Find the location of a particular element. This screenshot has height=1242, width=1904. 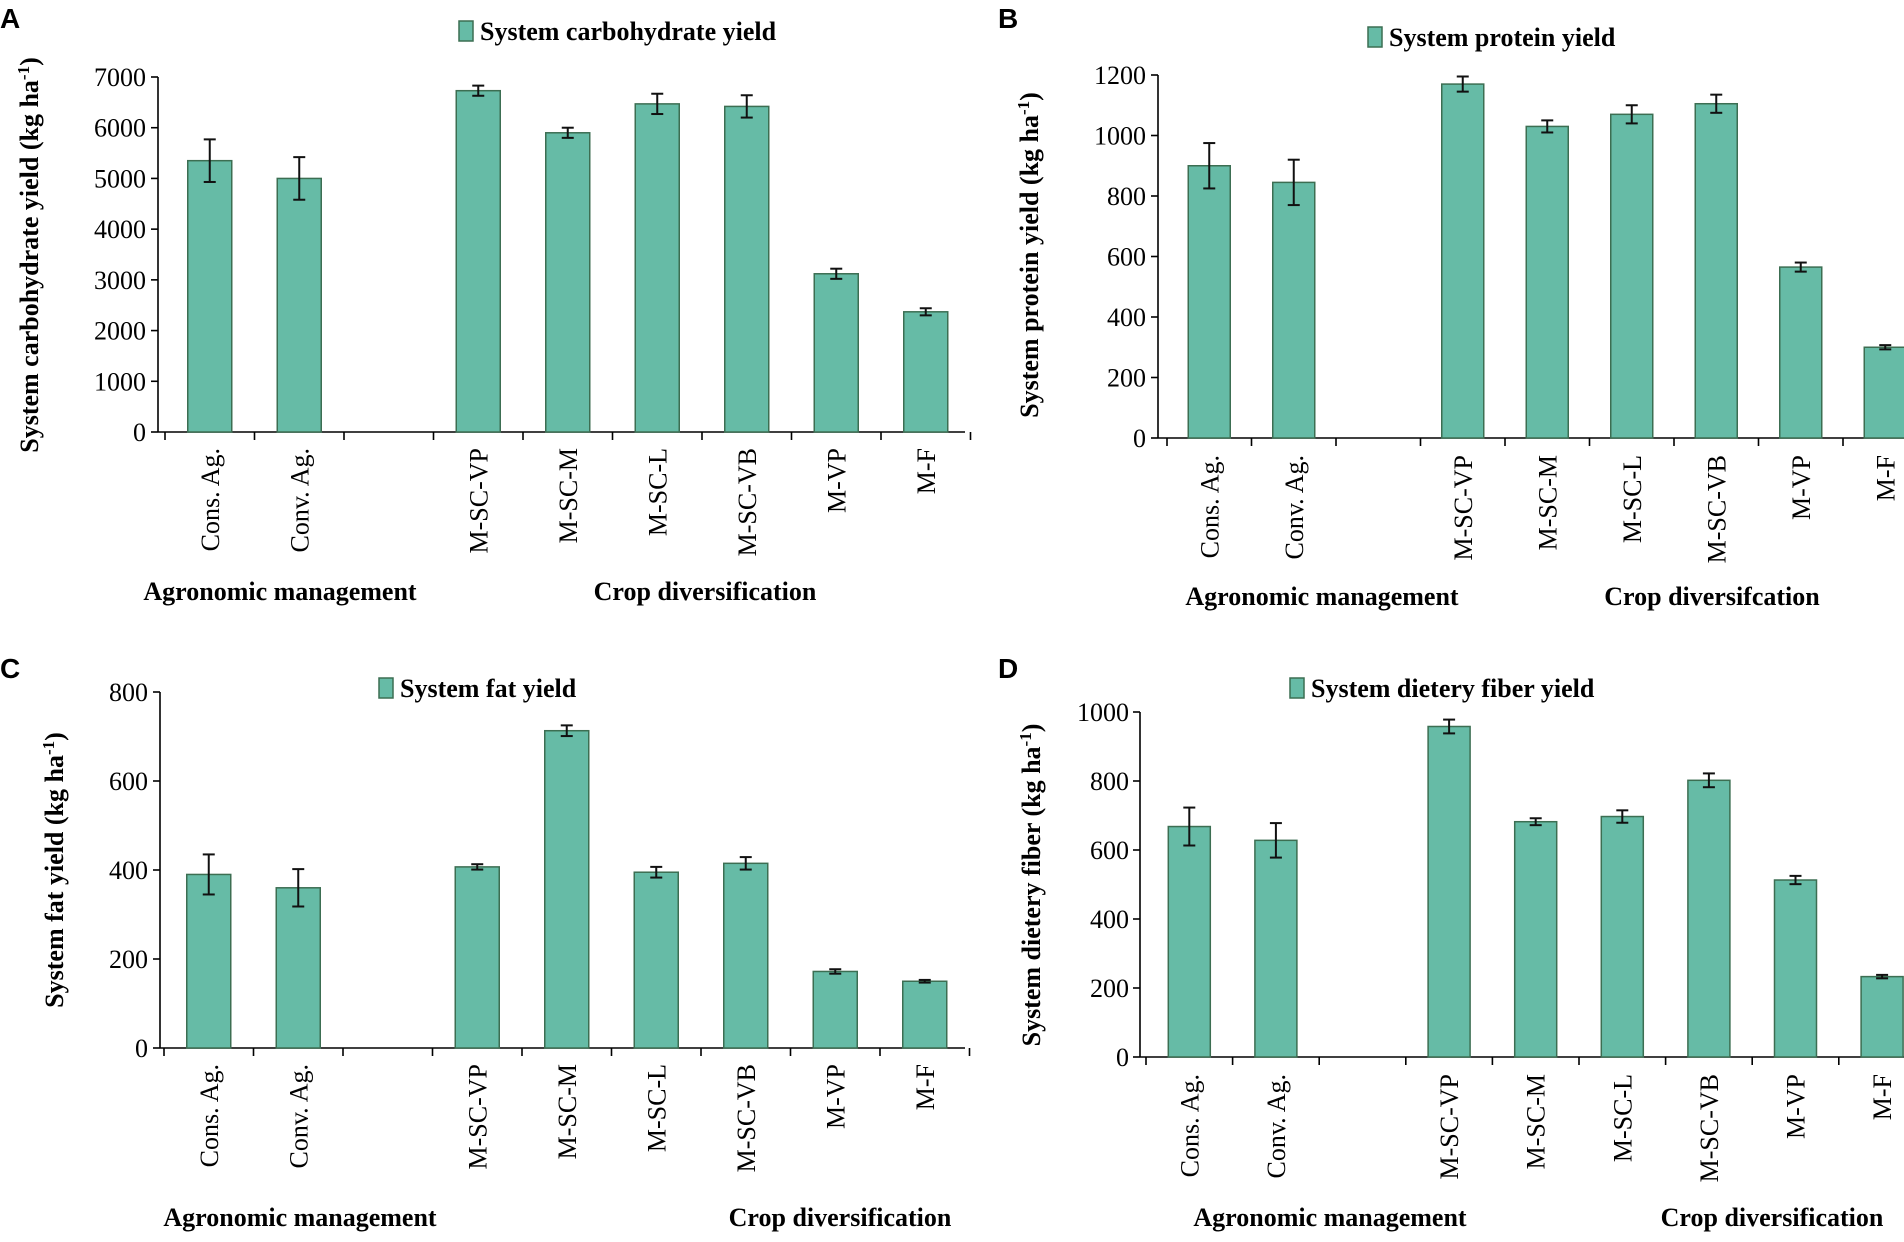

y-tick-label: 5000 is located at coordinates (120, 178).